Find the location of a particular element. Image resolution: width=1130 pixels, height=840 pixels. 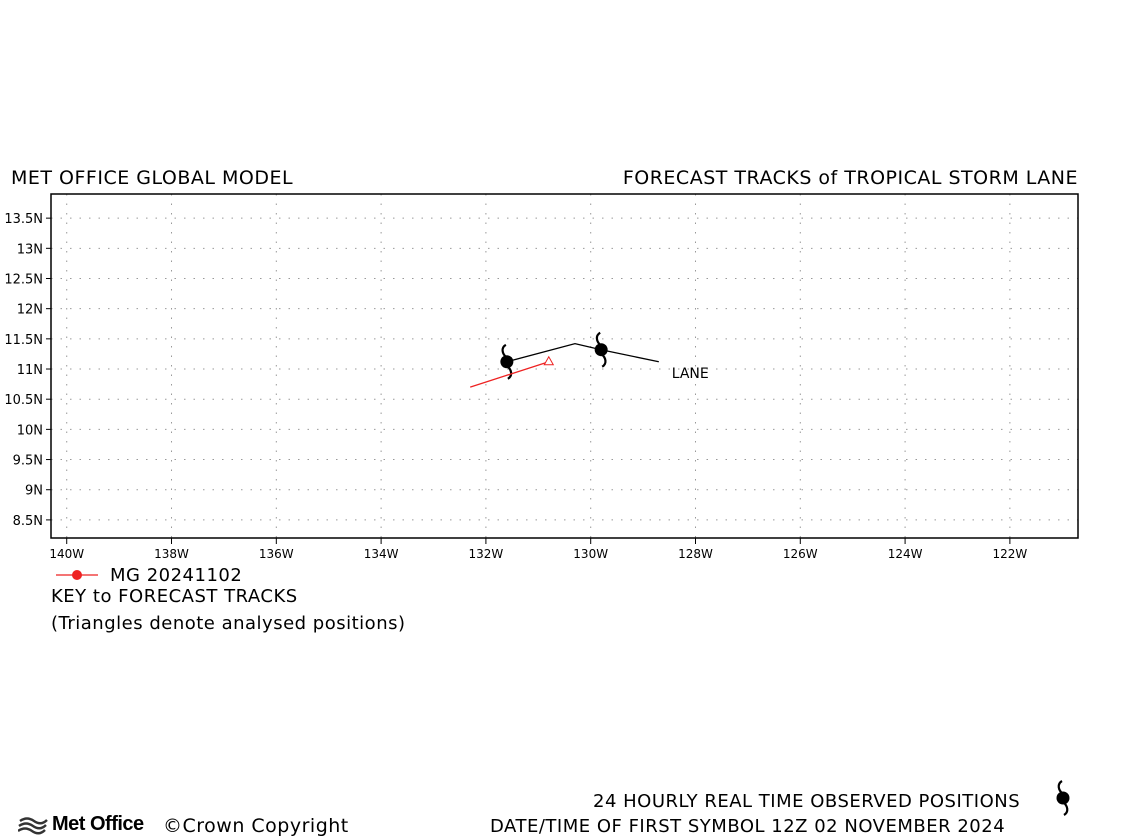

y-tick-label: 11N is located at coordinates (30, 370).